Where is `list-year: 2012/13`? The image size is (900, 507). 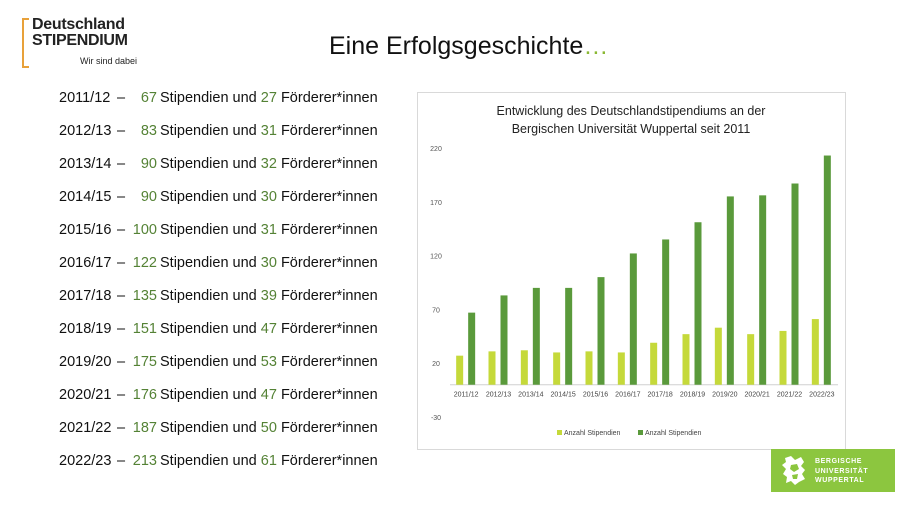
list-year: 2012/13 is located at coordinates (85, 131).